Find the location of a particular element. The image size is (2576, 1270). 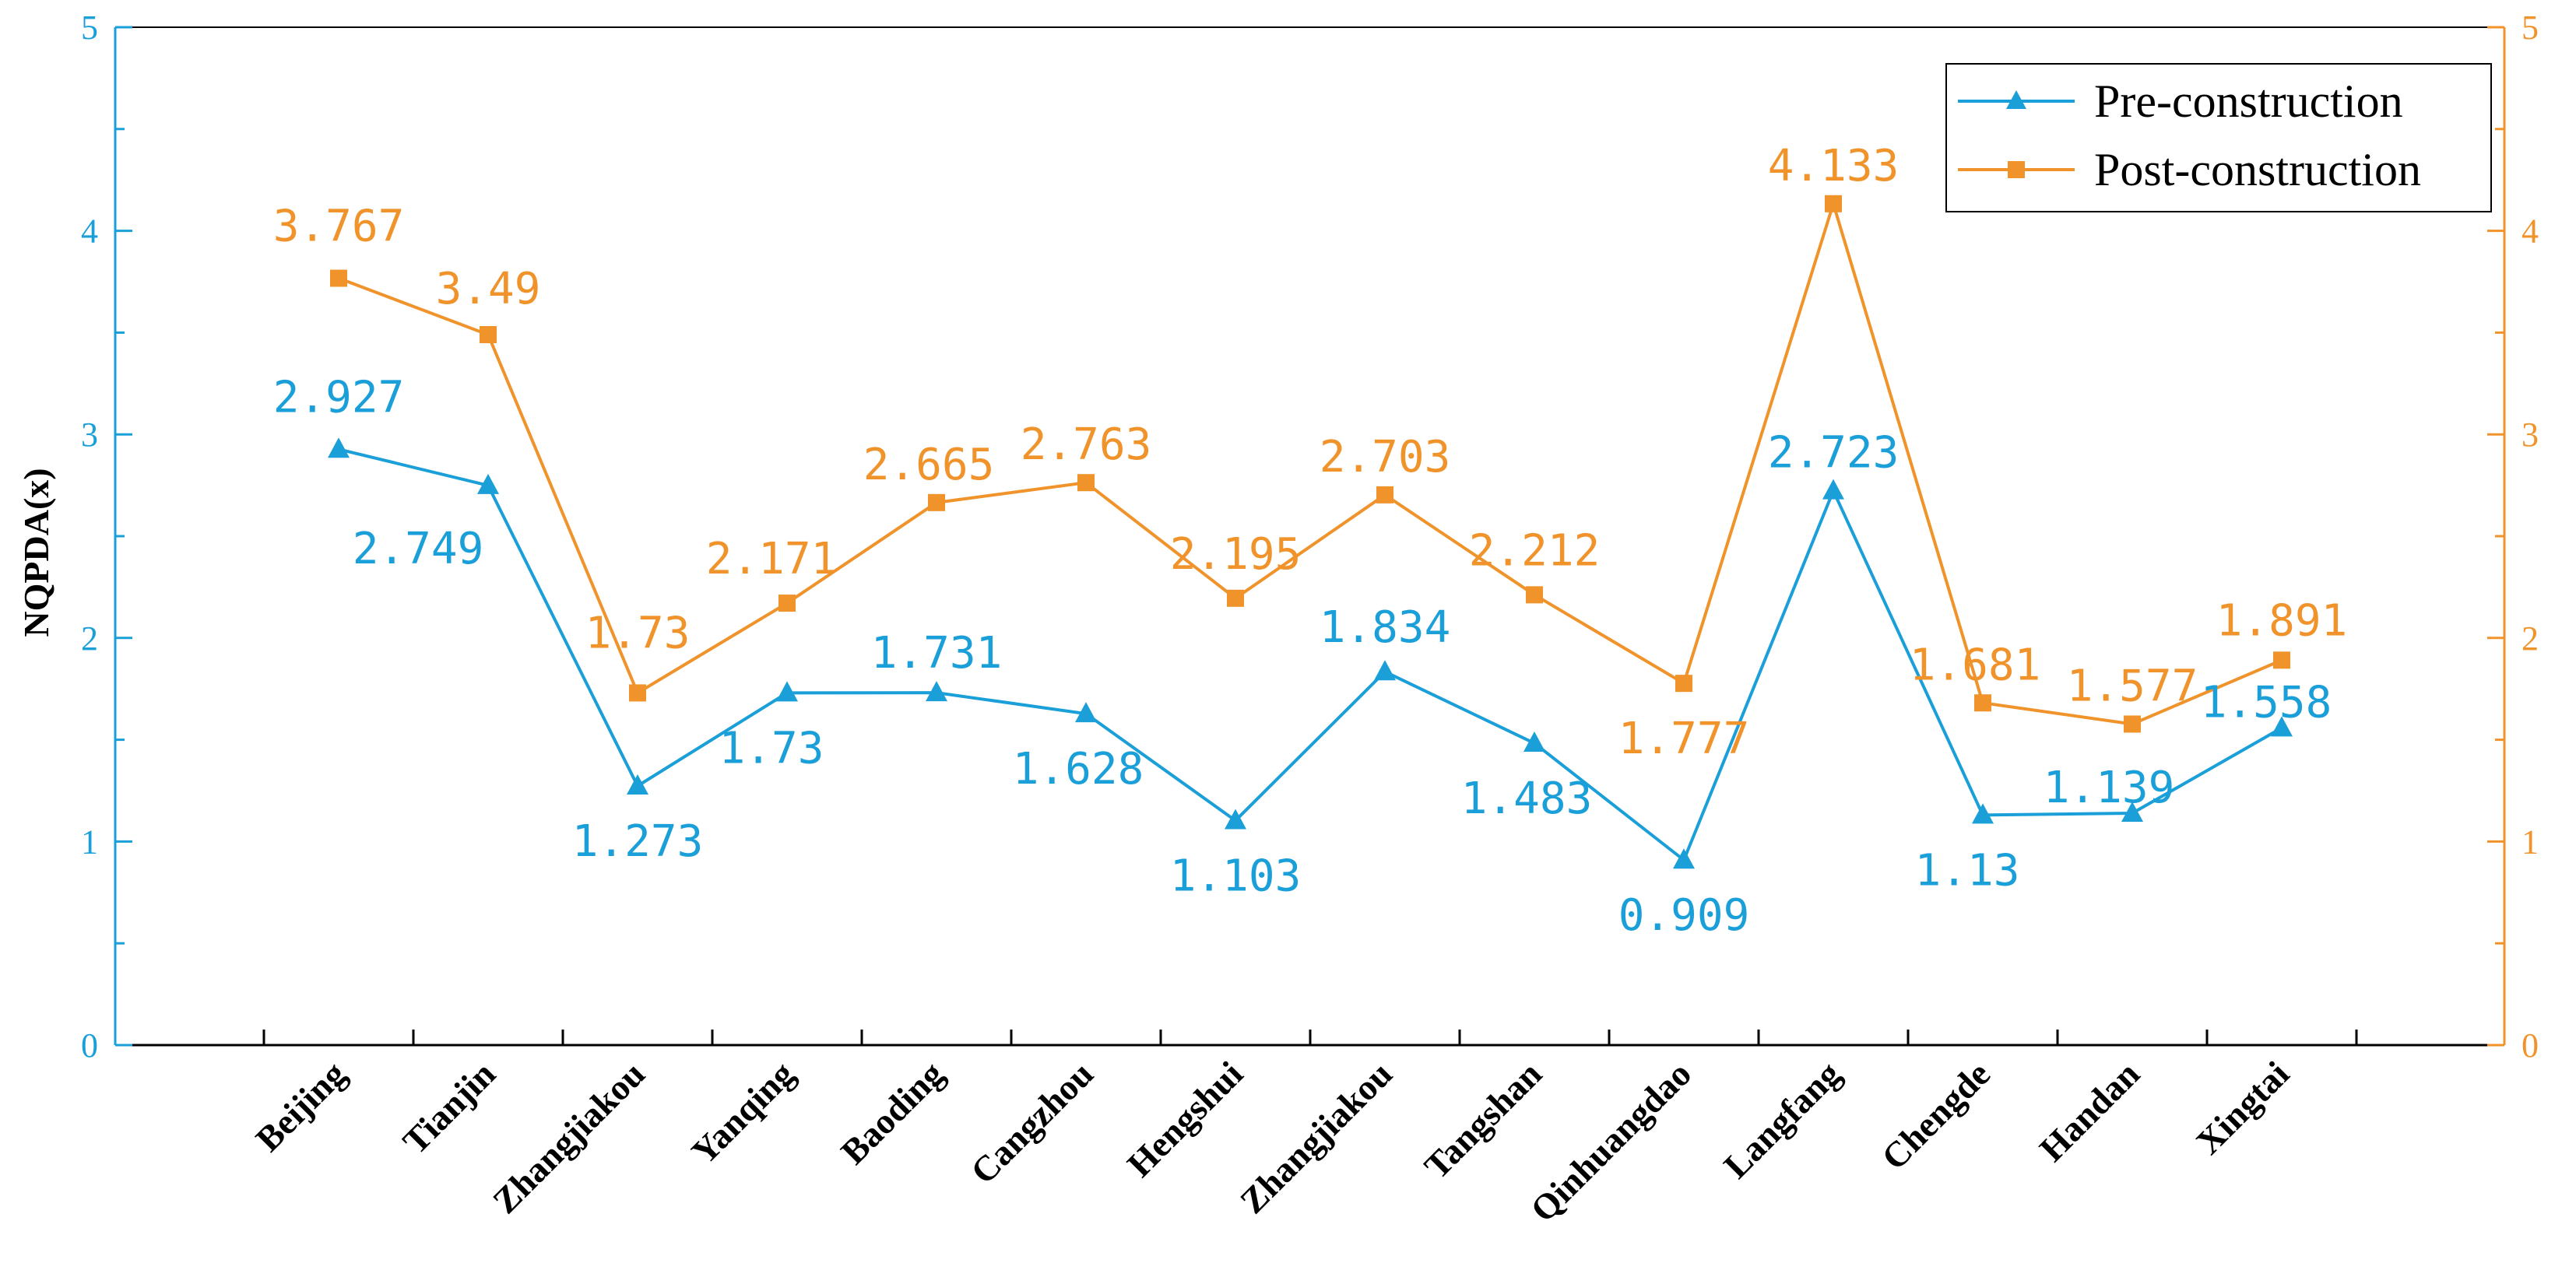

data-label-pre: 1.103 is located at coordinates (1236, 876).